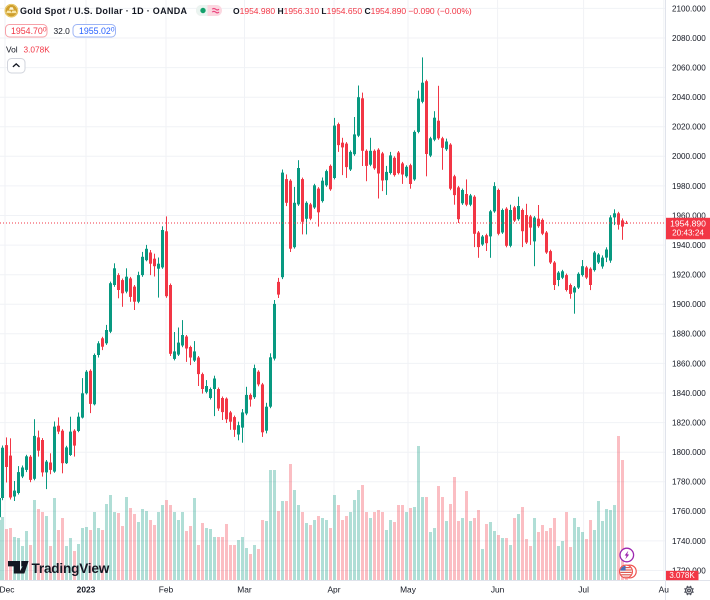 The height and width of the screenshot is (600, 710). Describe the element at coordinates (689, 363) in the screenshot. I see `svg-text: 1860.000` at that location.